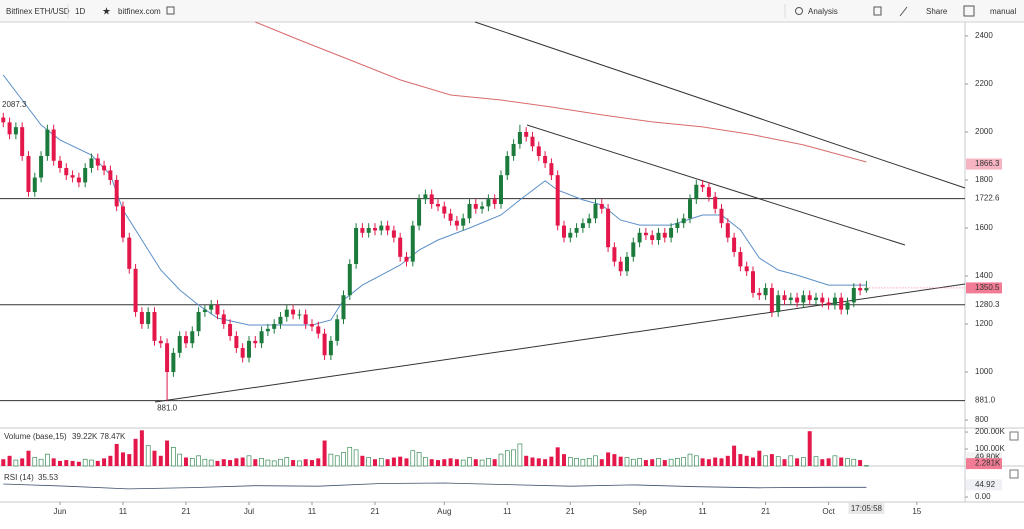 The height and width of the screenshot is (529, 1024). I want to click on analysis-button: Analysis, so click(823, 11).